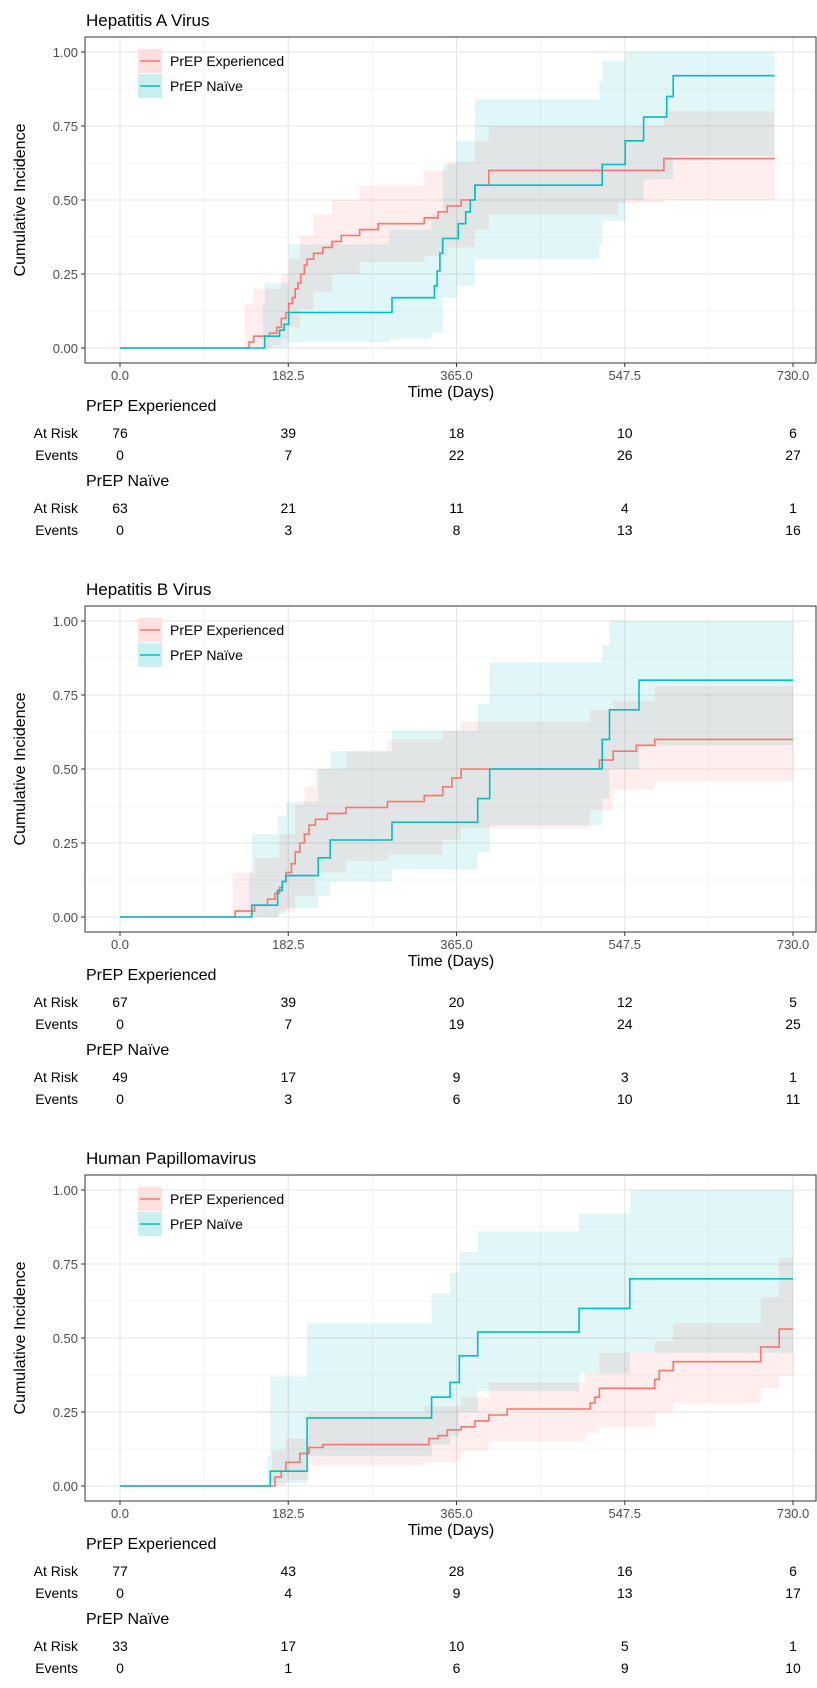 The image size is (817, 1688). I want to click on risk-value: 26, so click(625, 455).